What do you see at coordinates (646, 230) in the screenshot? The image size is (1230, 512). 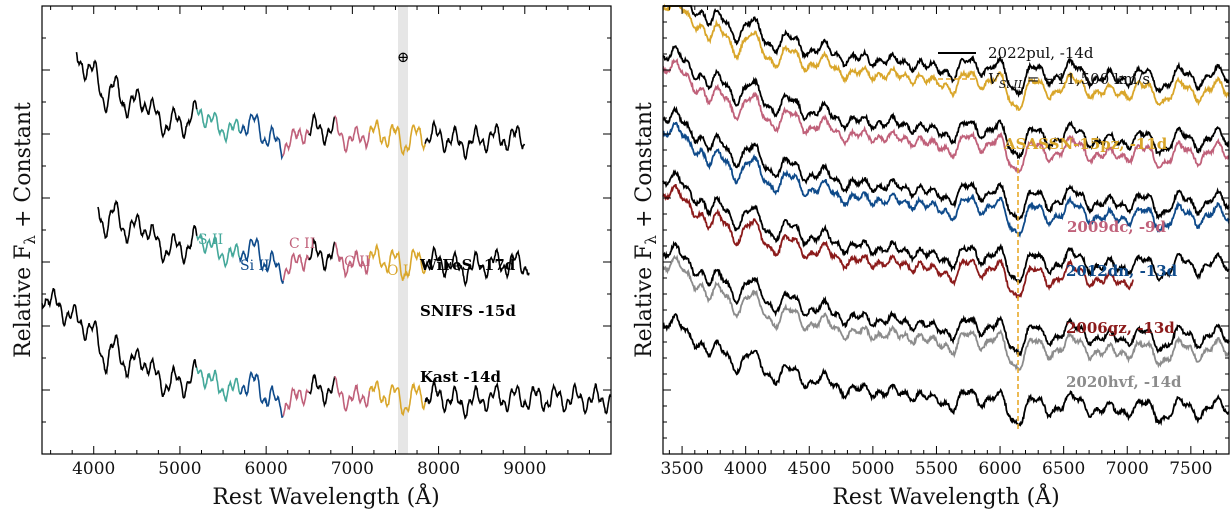 I see `right-y-axis-label: Relative Fλ + Constant` at bounding box center [646, 230].